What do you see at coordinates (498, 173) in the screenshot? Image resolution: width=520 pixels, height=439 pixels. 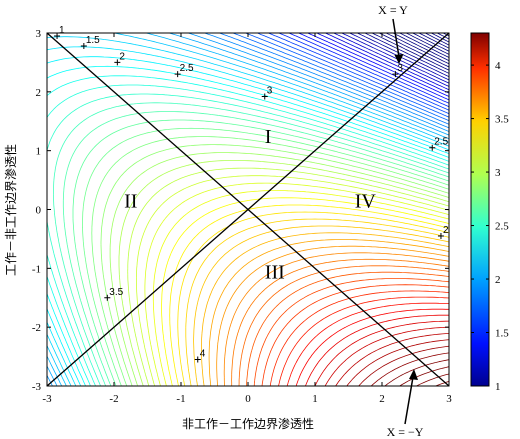 I see `colorbar-tick-label: 3` at bounding box center [498, 173].